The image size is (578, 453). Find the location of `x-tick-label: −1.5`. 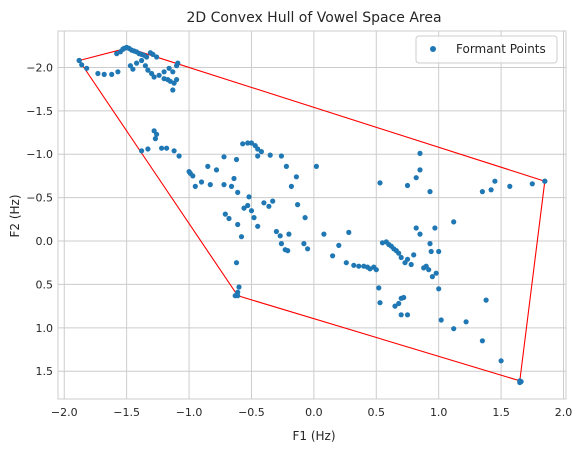

x-tick-label: −1.5 is located at coordinates (126, 412).